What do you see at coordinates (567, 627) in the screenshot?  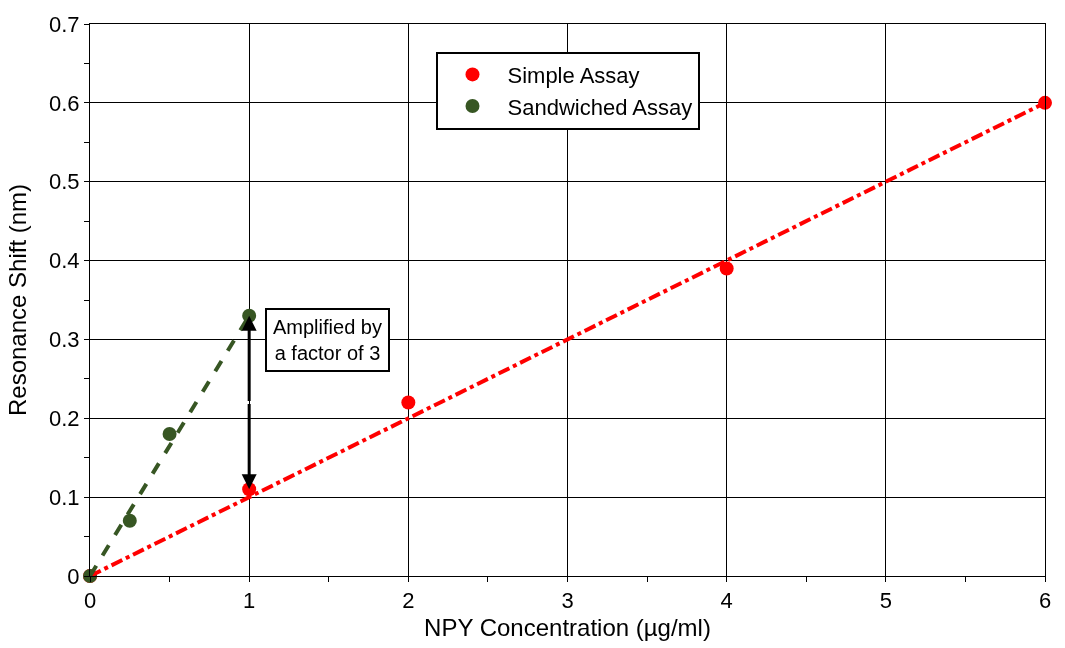 I see `x-axis-title: NPY Concentration (µg/ml)` at bounding box center [567, 627].